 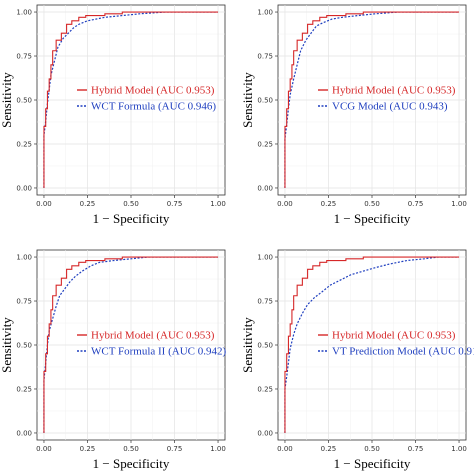 What do you see at coordinates (390, 107) in the screenshot?
I see `legend-label-2: VCG Model (AUC 0.943)` at bounding box center [390, 107].